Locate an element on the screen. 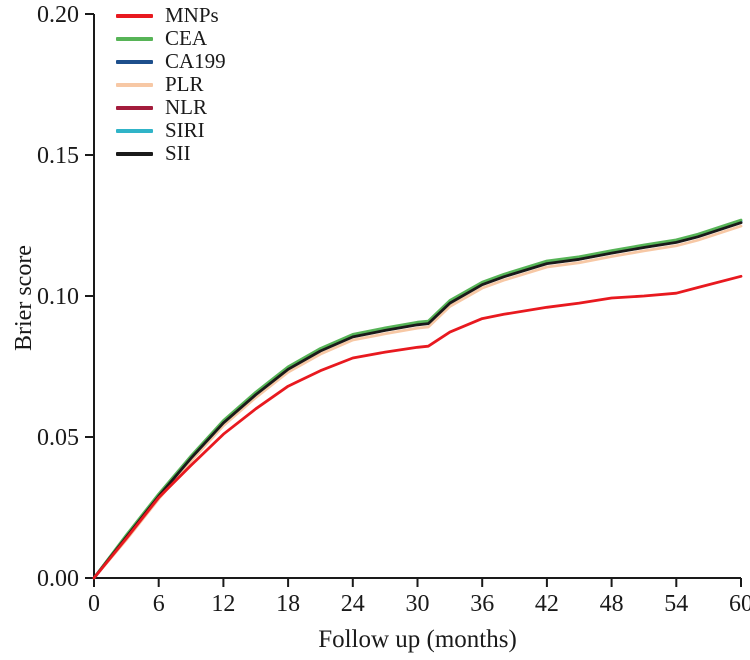  legend-item-nlr: NLR is located at coordinates (171, 107).